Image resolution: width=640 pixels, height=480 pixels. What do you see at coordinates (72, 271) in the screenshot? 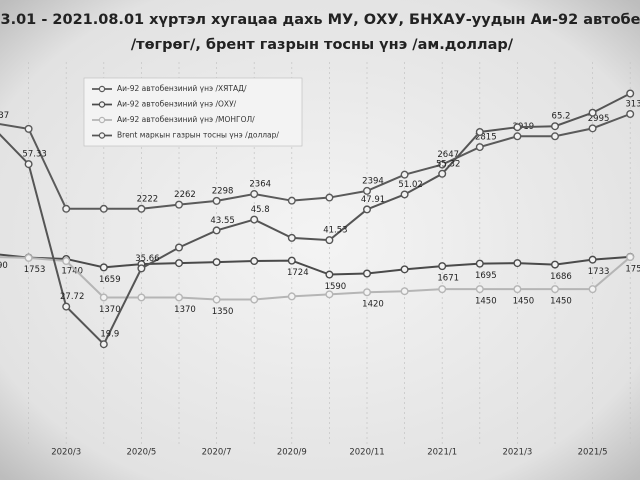
I see `data-label: 1740` at bounding box center [72, 271].